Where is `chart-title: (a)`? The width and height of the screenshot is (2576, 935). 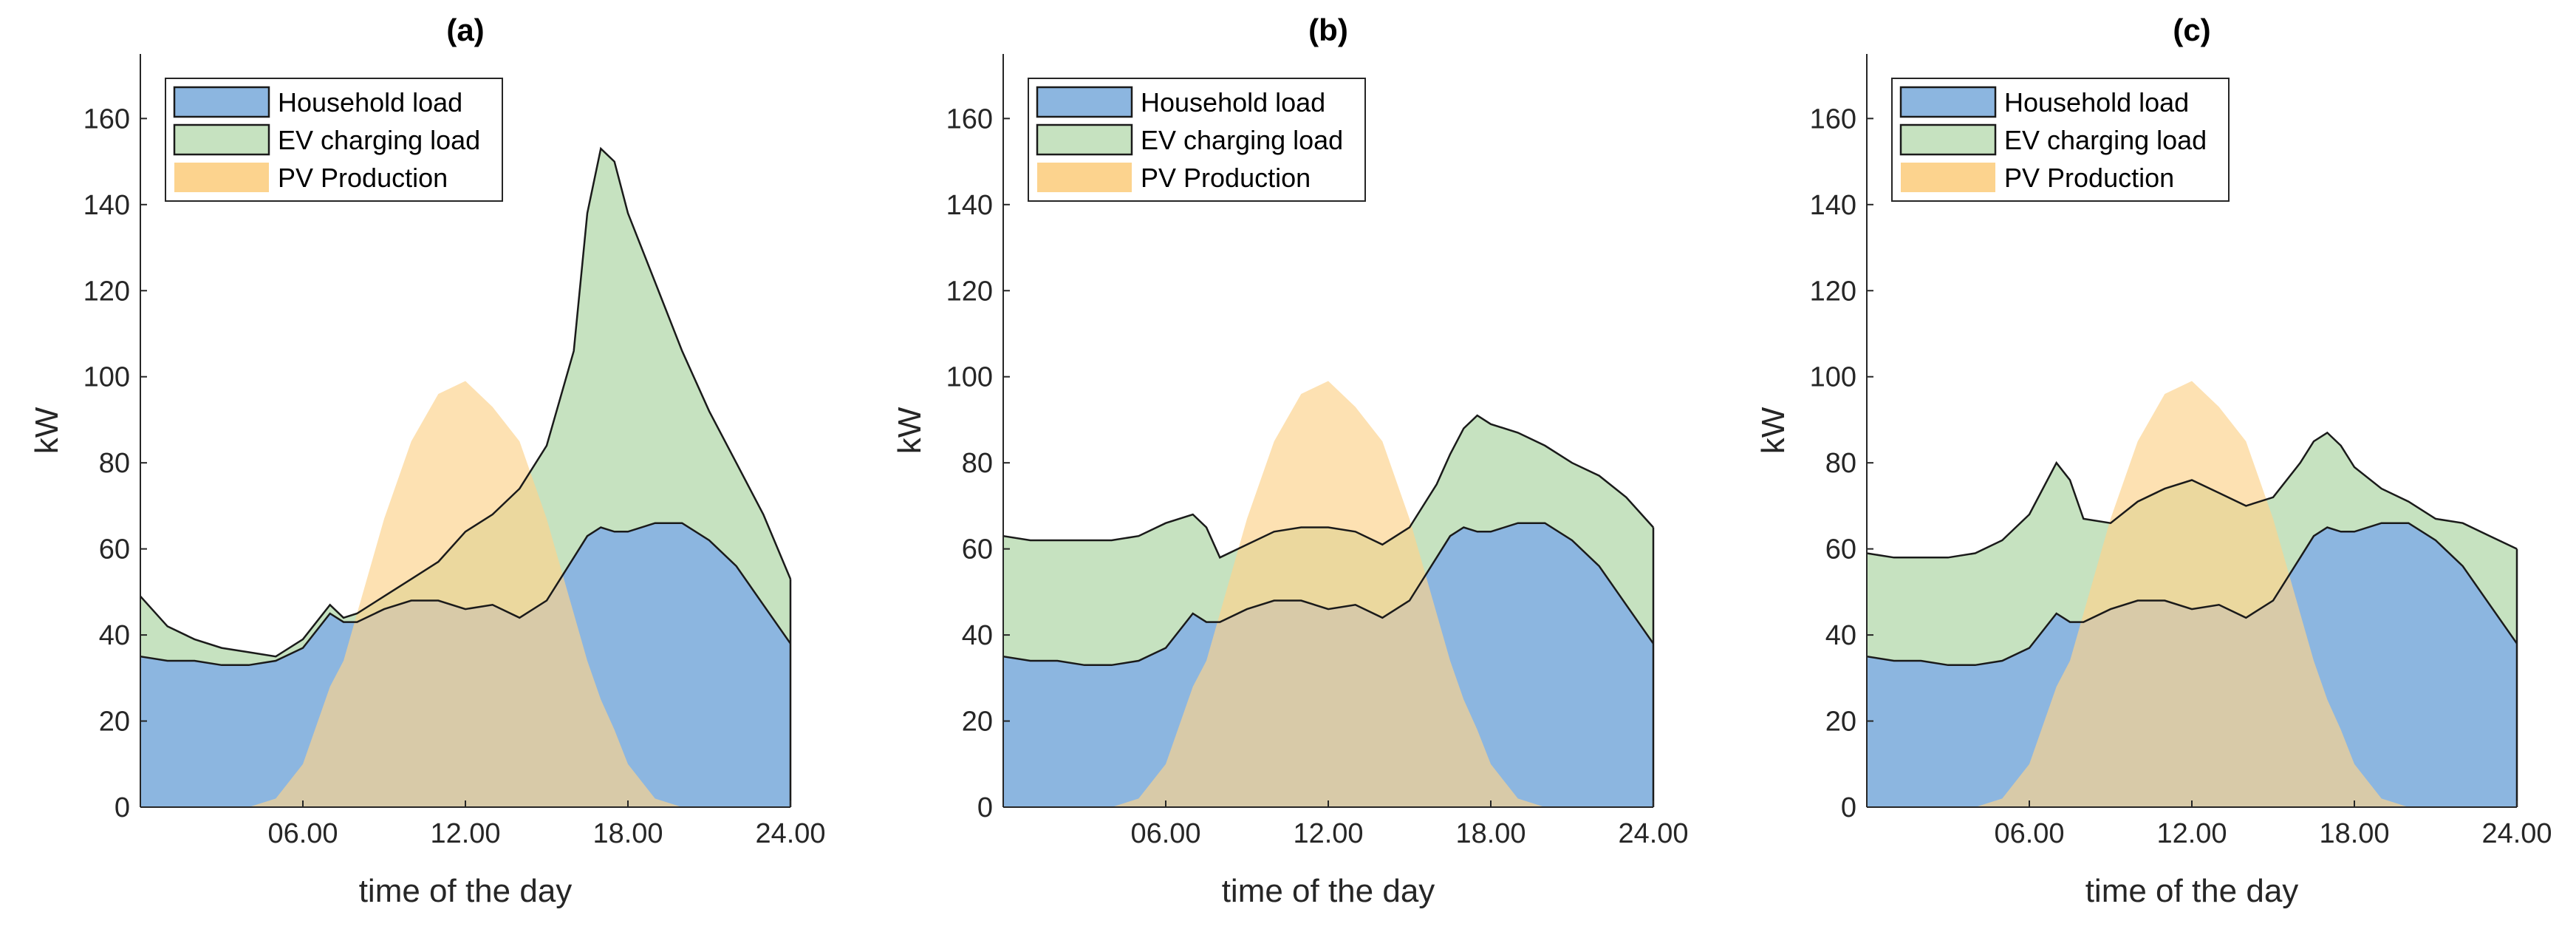 chart-title: (a) is located at coordinates (465, 30).